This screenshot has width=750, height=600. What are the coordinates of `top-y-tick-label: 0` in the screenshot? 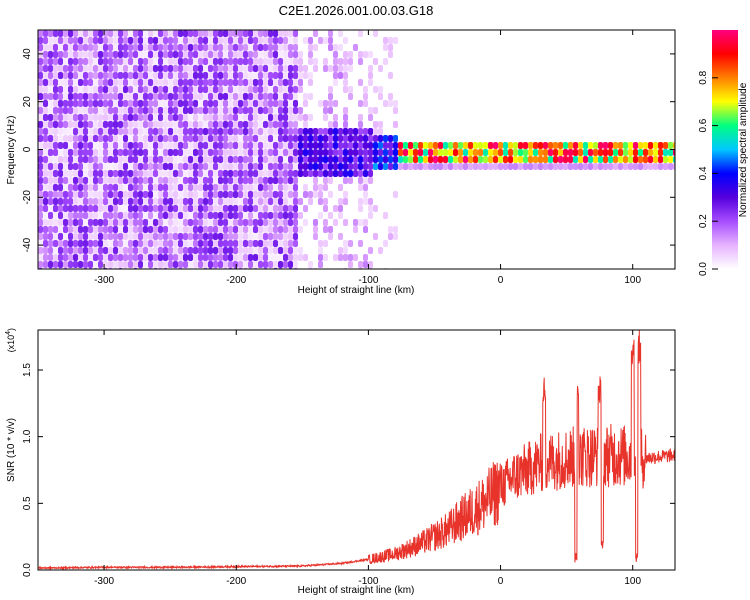 It's located at (27, 149).